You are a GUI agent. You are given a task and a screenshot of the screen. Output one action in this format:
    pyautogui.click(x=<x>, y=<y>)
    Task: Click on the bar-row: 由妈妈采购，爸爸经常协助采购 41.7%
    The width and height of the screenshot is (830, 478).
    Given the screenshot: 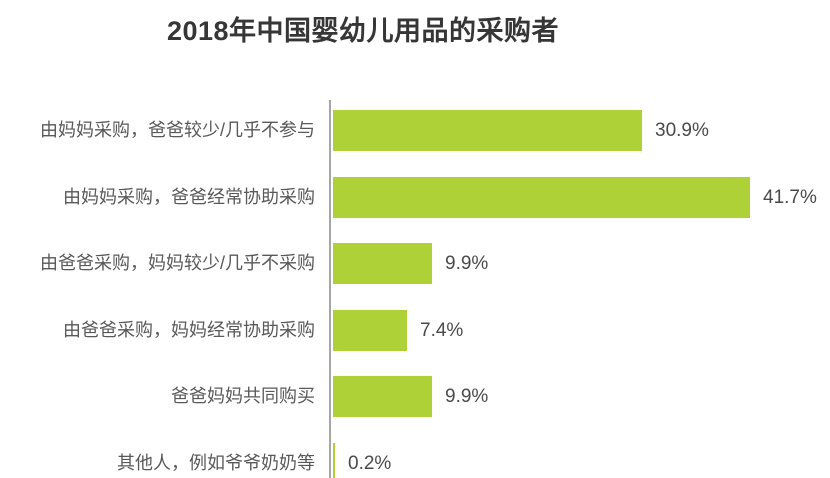 What is the action you would take?
    pyautogui.click(x=415, y=197)
    